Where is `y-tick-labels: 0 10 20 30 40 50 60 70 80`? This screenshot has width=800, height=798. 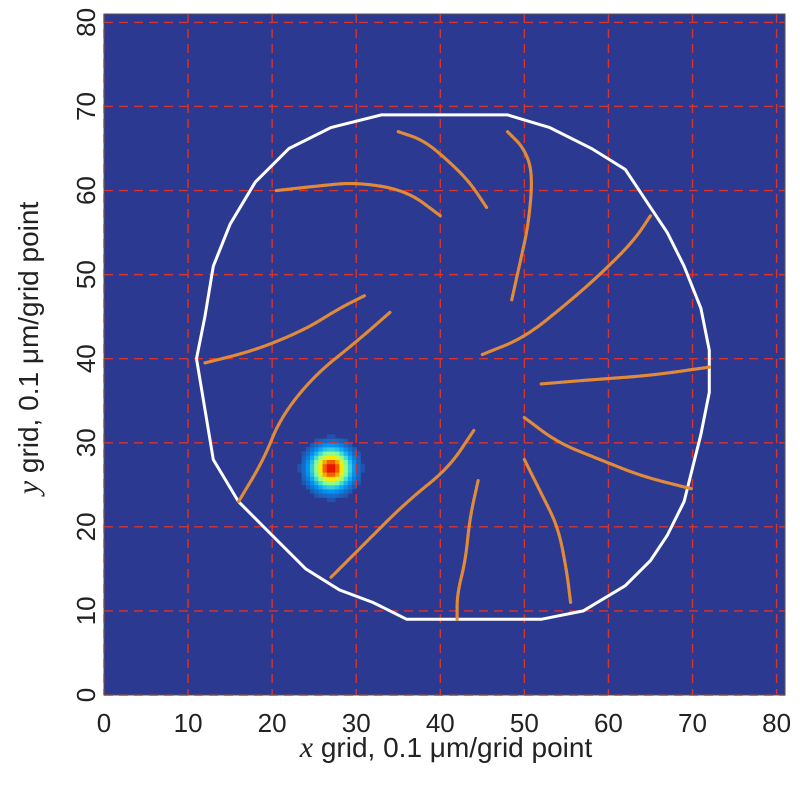 y-tick-labels: 0 10 20 30 40 50 60 70 80 is located at coordinates (86, 355).